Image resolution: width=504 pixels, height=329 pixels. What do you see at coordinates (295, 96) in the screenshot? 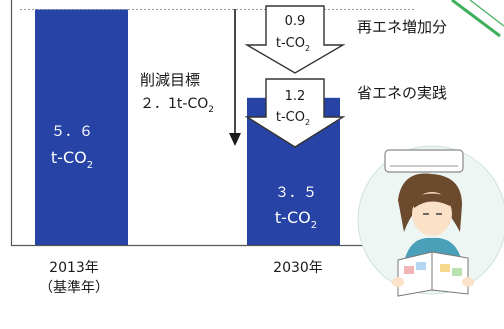
I see `step-energy-saving-amount: 1.2` at bounding box center [295, 96].